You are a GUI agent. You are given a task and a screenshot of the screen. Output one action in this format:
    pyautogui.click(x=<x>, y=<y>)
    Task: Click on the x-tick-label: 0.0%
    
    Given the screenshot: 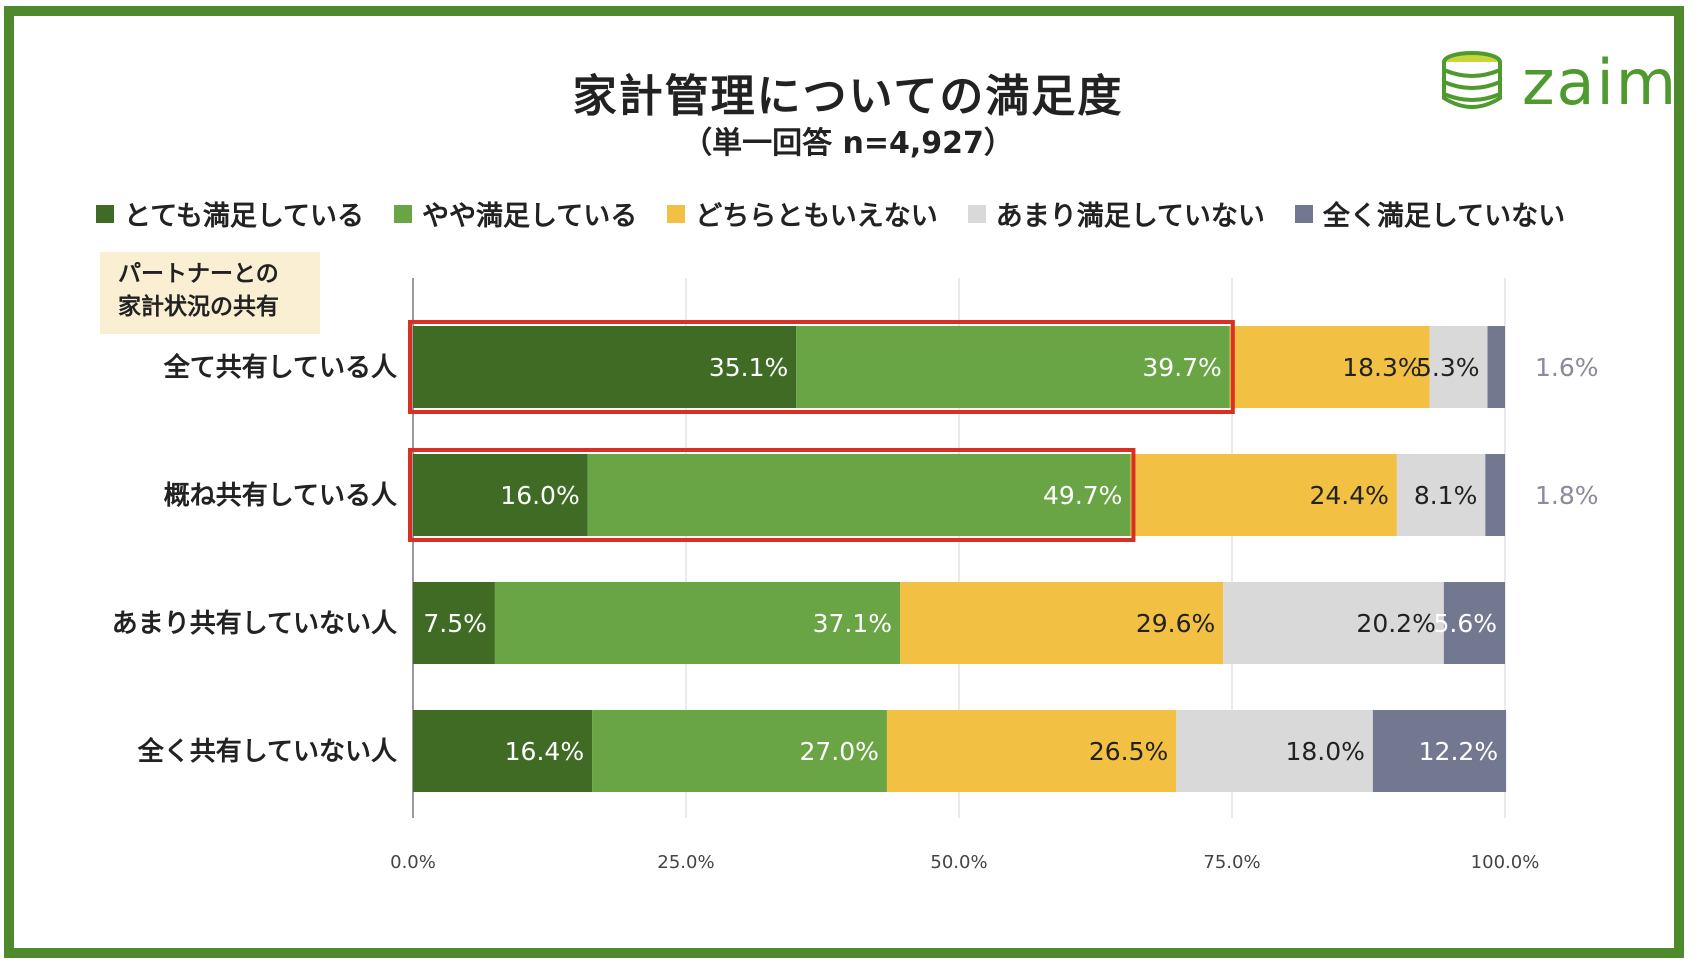 What is the action you would take?
    pyautogui.click(x=413, y=862)
    